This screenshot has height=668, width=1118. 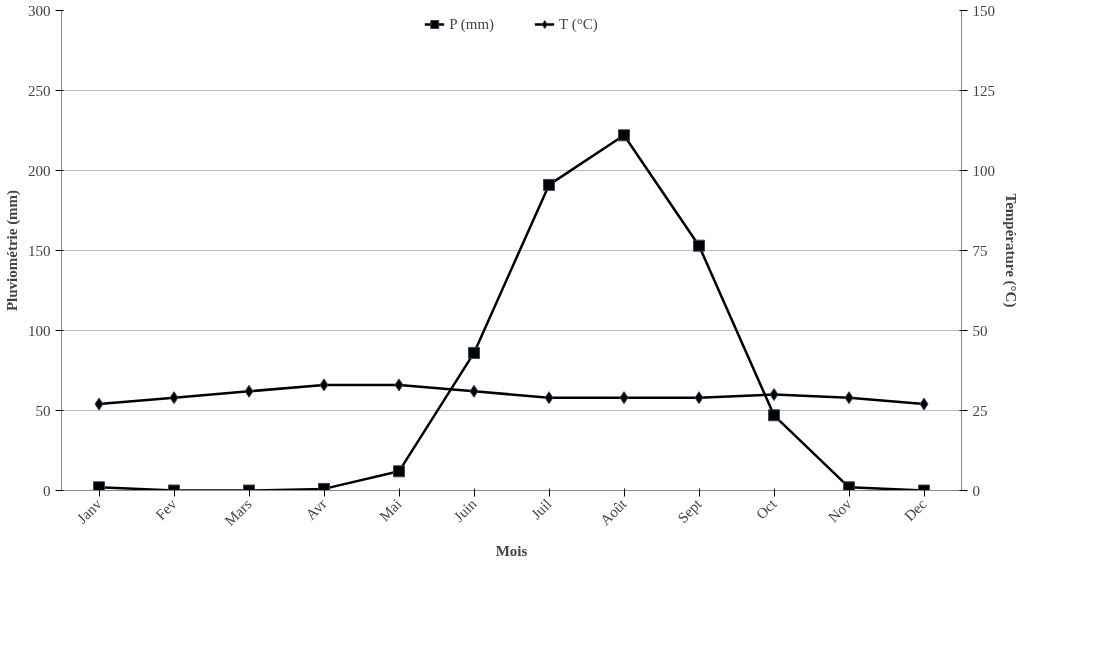 I want to click on y-tick-label: 200, so click(x=39, y=170).